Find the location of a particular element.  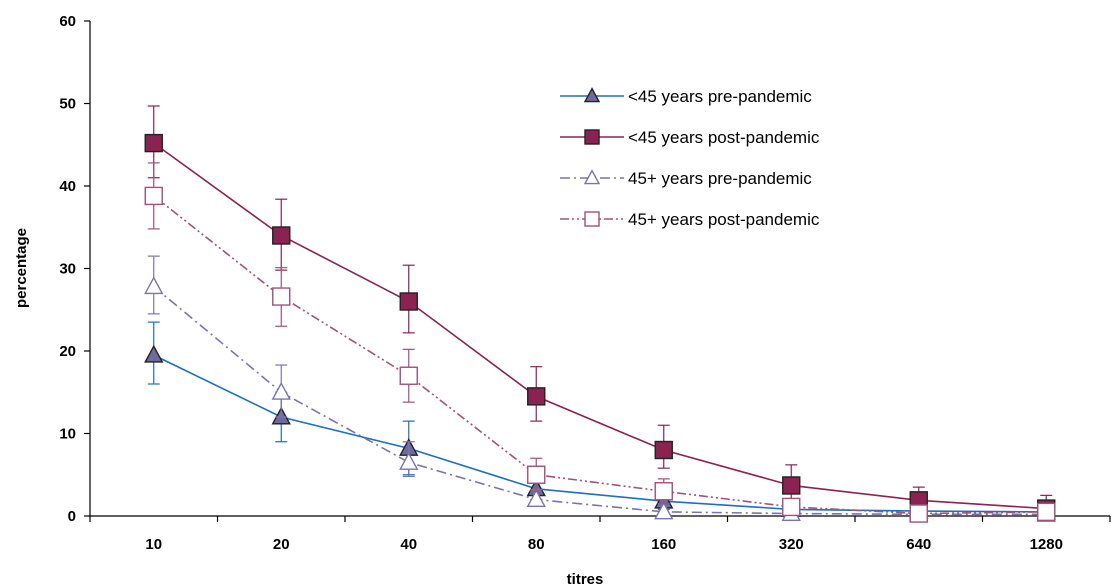

legend-item: 45+ years post-pandemic is located at coordinates (690, 219).